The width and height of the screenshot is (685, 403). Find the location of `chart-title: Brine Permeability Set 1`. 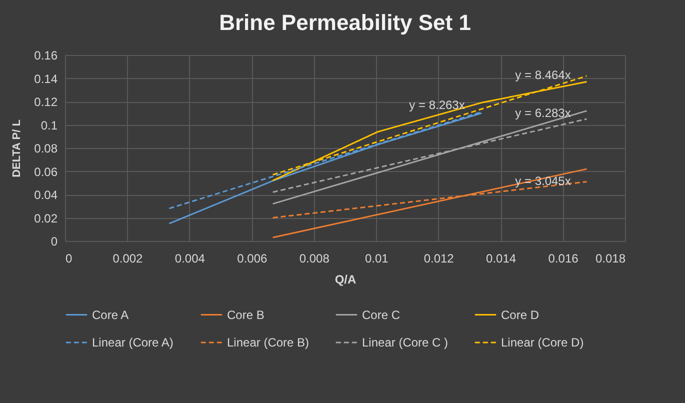

chart-title: Brine Permeability Set 1 is located at coordinates (345, 22).